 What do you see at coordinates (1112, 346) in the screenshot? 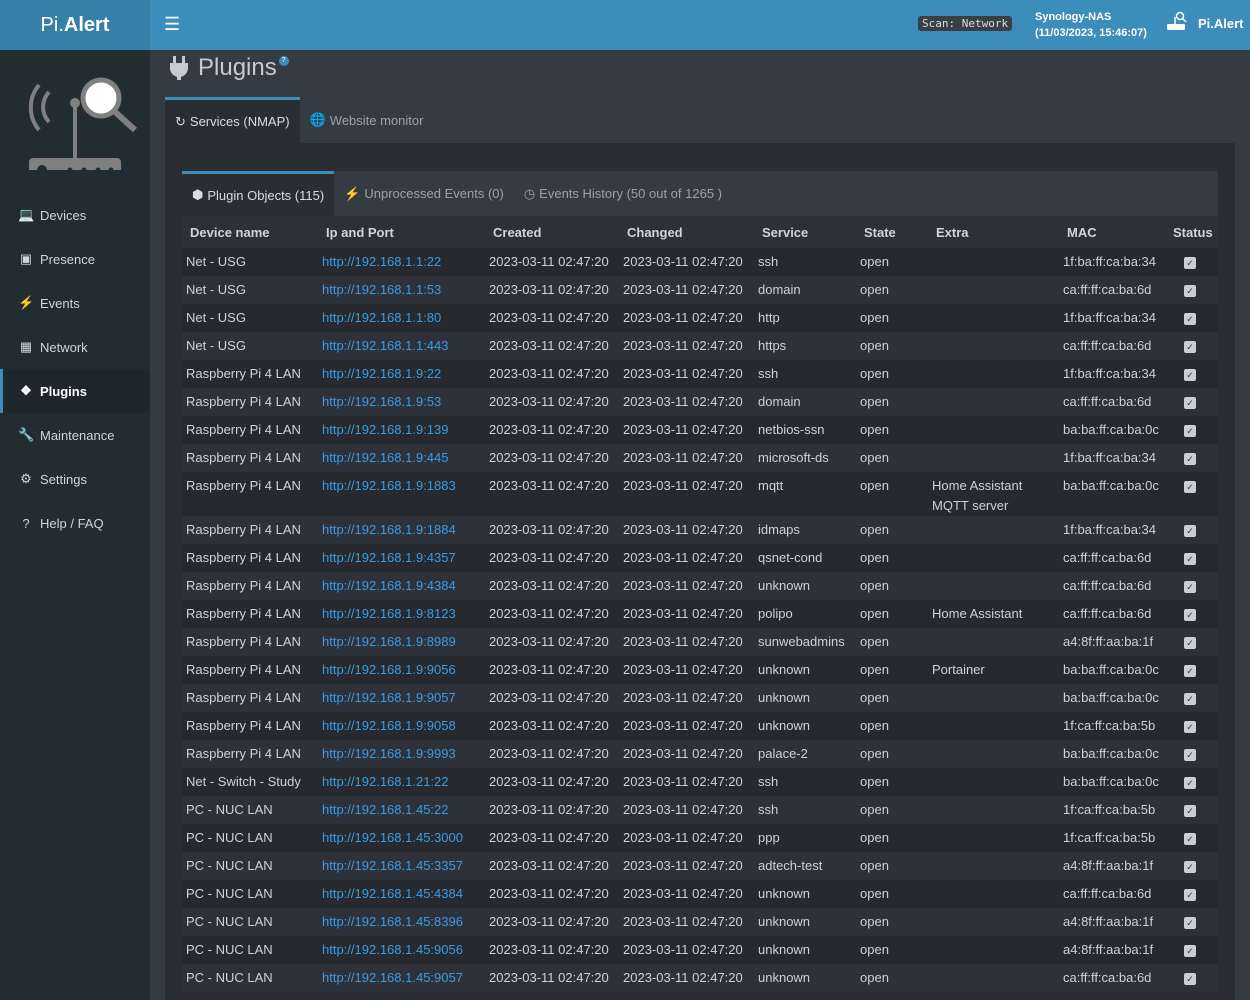
I see `cell-mac: ca:ff:ff:ca:ba:6d` at bounding box center [1112, 346].